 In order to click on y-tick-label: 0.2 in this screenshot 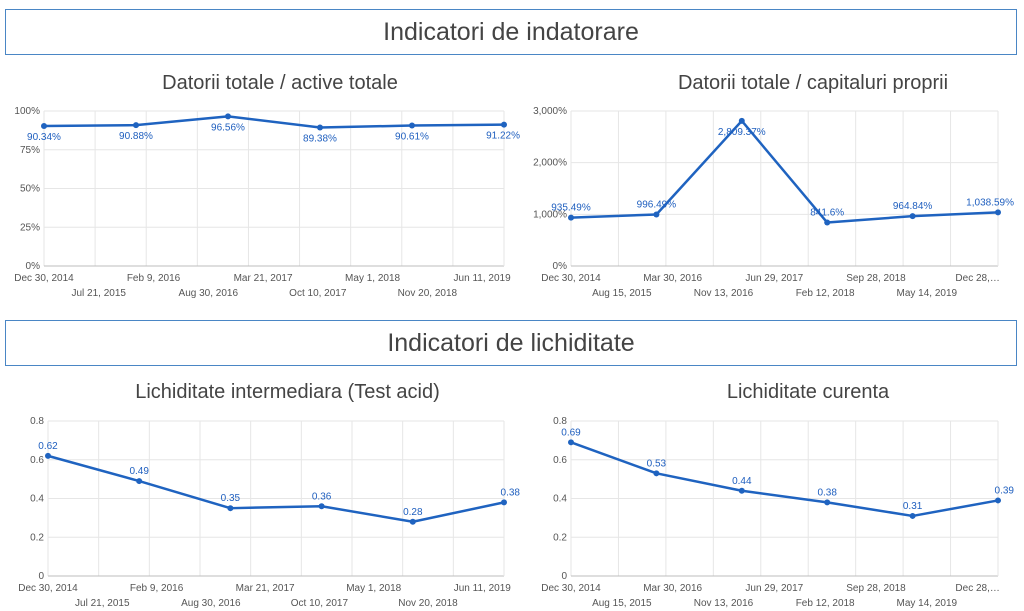, I will do `click(37, 537)`.